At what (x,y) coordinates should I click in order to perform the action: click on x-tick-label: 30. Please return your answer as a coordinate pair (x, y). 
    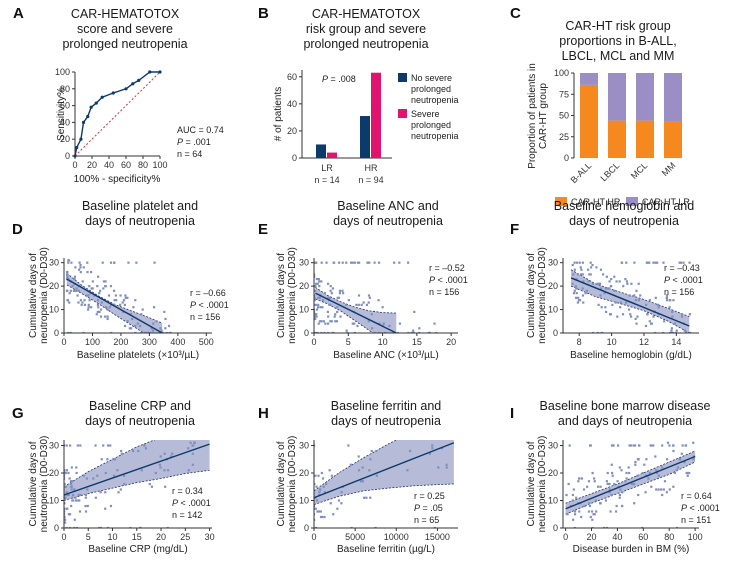
    Looking at the image, I should click on (210, 537).